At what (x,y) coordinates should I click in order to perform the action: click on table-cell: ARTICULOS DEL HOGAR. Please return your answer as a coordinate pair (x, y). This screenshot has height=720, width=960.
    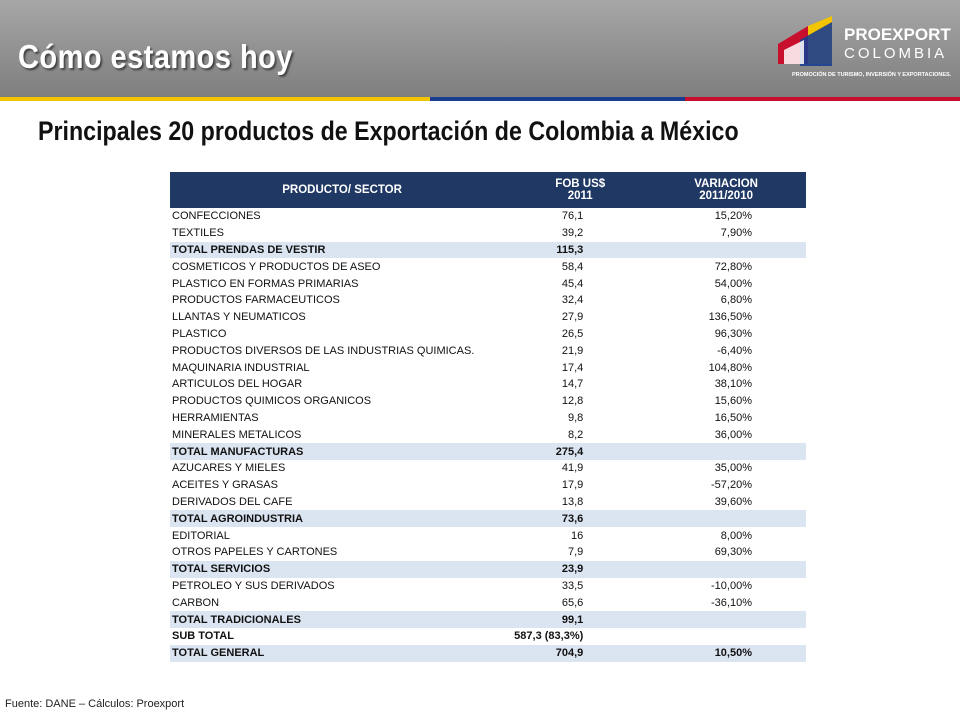
    Looking at the image, I should click on (237, 384).